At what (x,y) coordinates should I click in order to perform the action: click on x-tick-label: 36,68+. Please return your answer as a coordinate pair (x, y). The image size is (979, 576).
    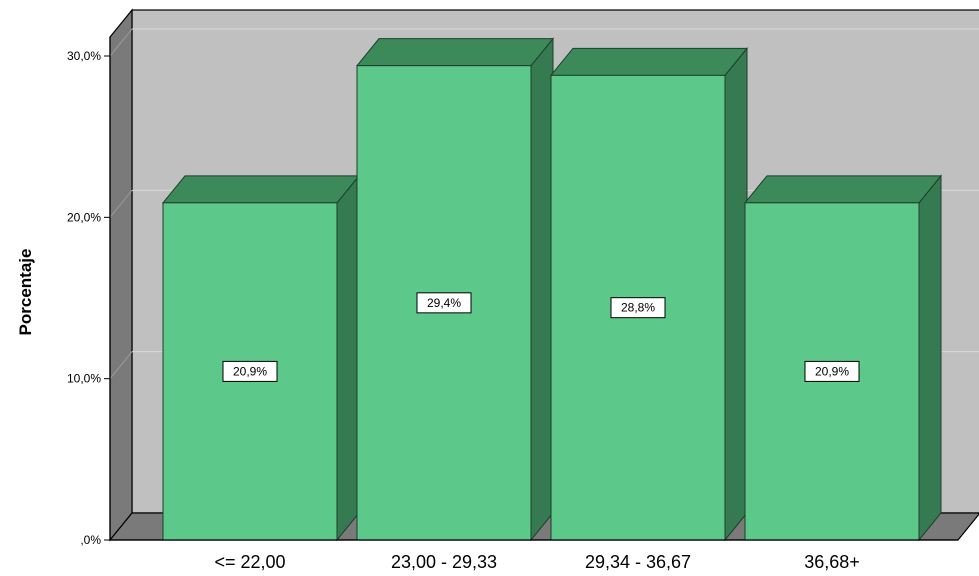
    Looking at the image, I should click on (832, 562).